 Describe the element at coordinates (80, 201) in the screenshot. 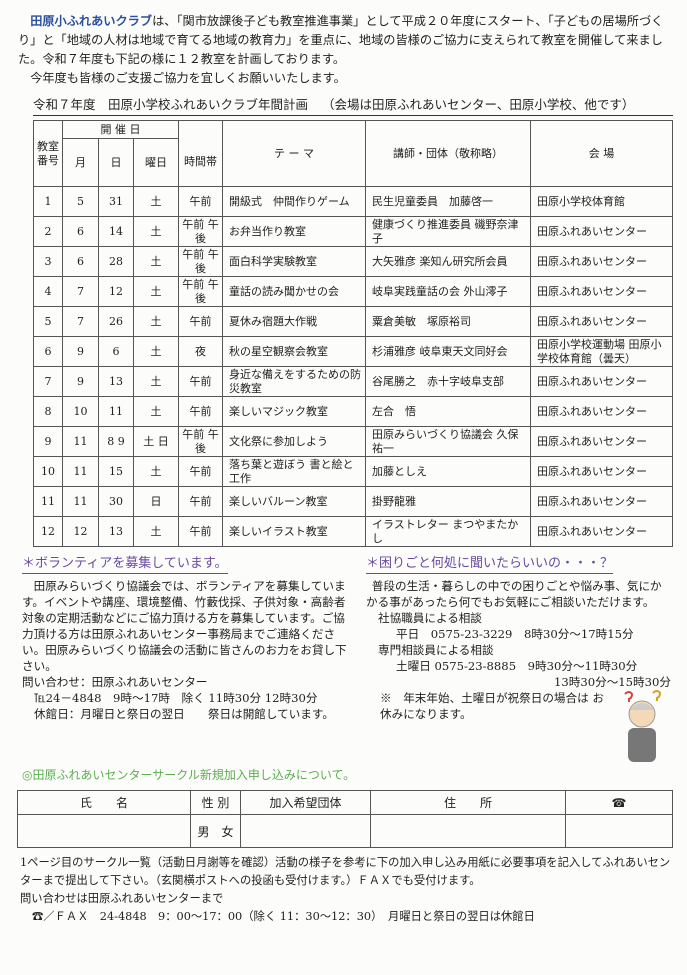

I see `cell-month: 5` at that location.